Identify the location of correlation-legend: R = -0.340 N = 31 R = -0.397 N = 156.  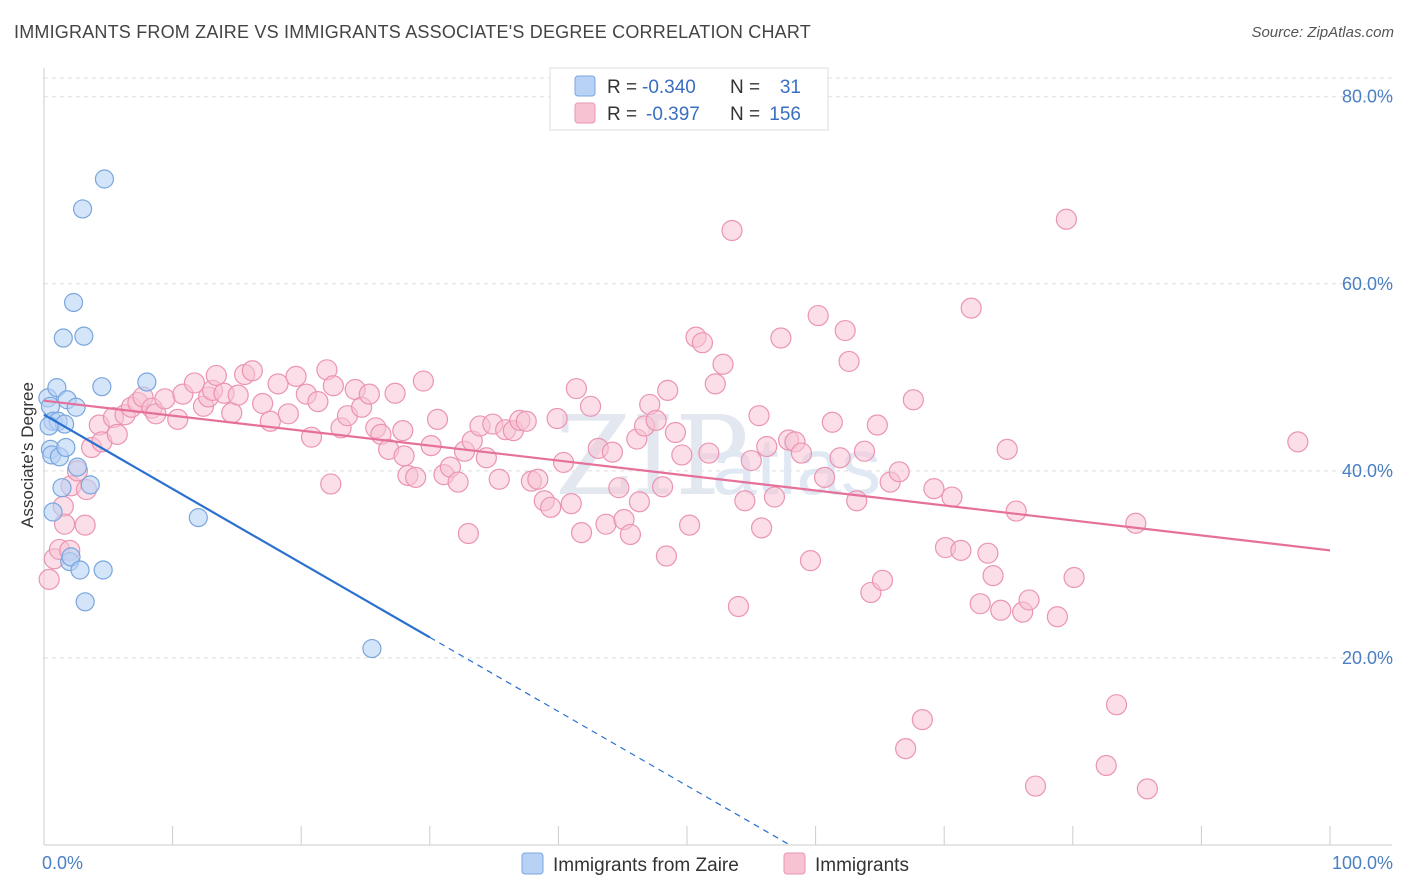
(689, 99).